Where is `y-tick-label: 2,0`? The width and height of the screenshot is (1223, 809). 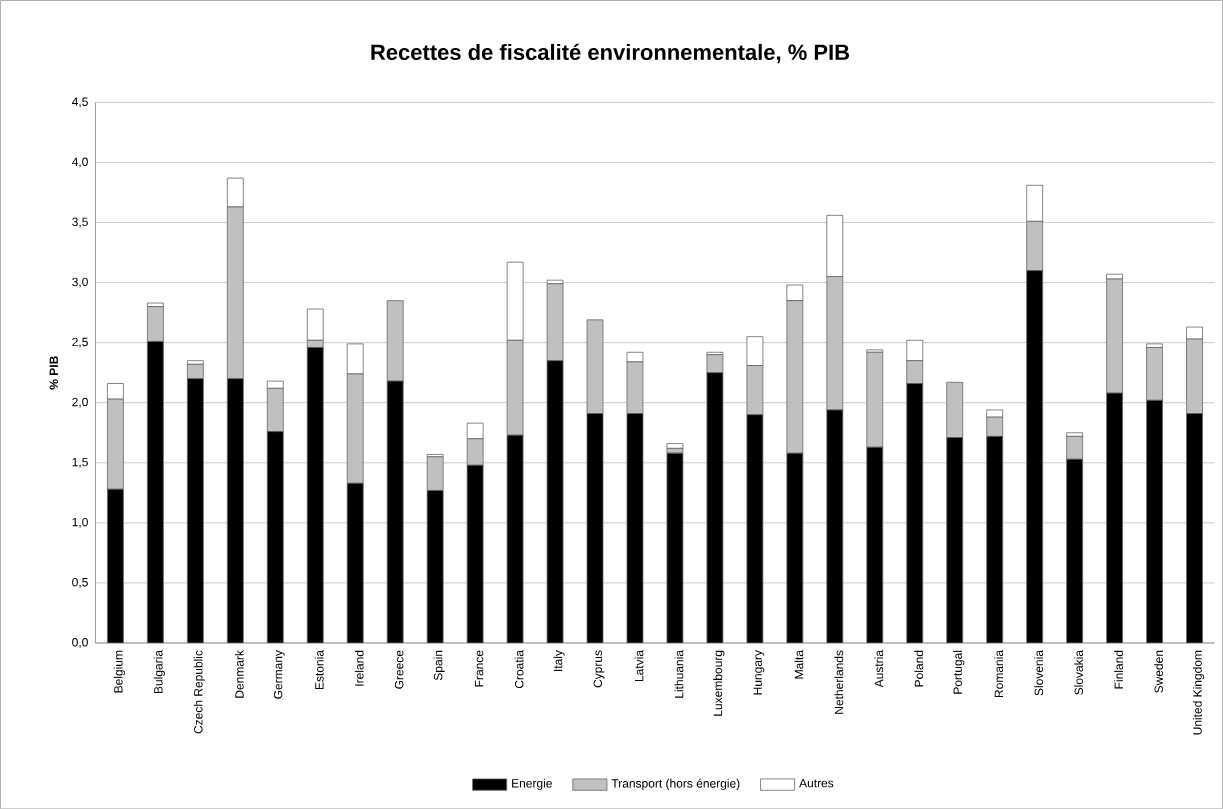 y-tick-label: 2,0 is located at coordinates (80, 402).